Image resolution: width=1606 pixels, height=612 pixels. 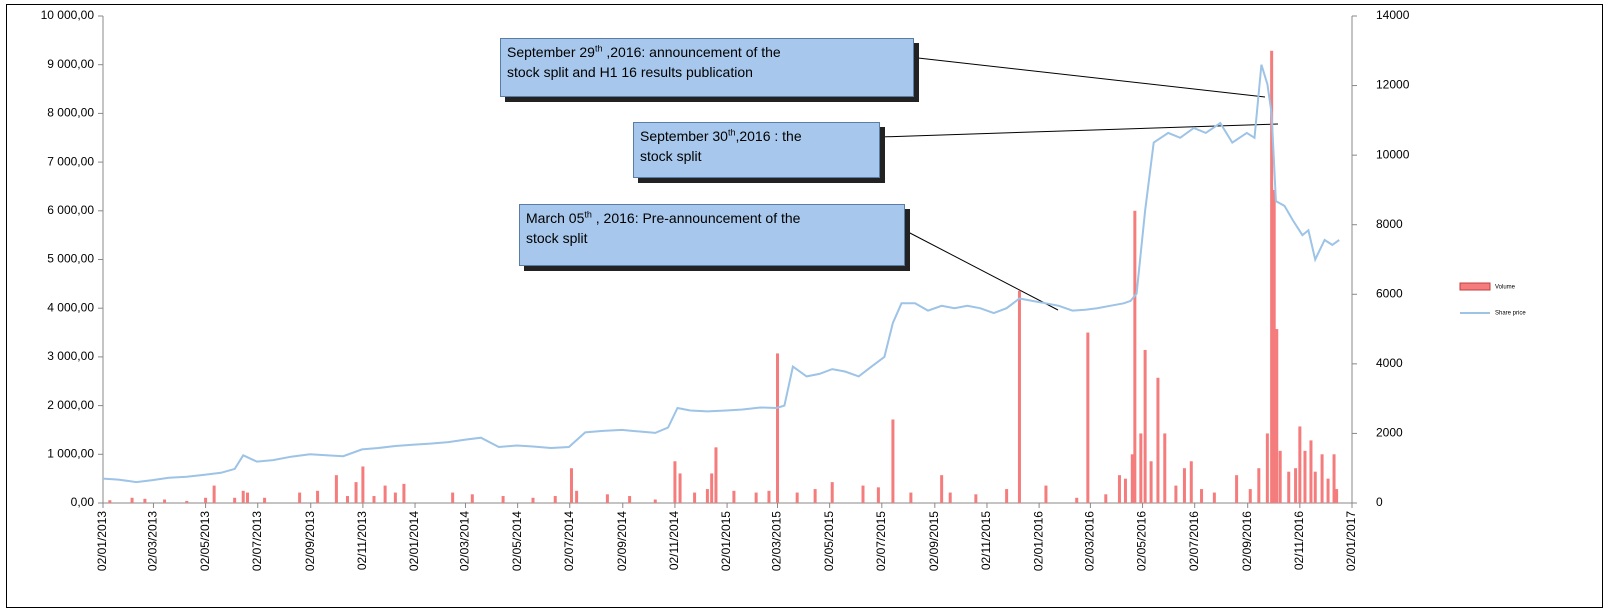 What do you see at coordinates (986, 540) in the screenshot?
I see `x-tick-label: 02/11/2015` at bounding box center [986, 540].